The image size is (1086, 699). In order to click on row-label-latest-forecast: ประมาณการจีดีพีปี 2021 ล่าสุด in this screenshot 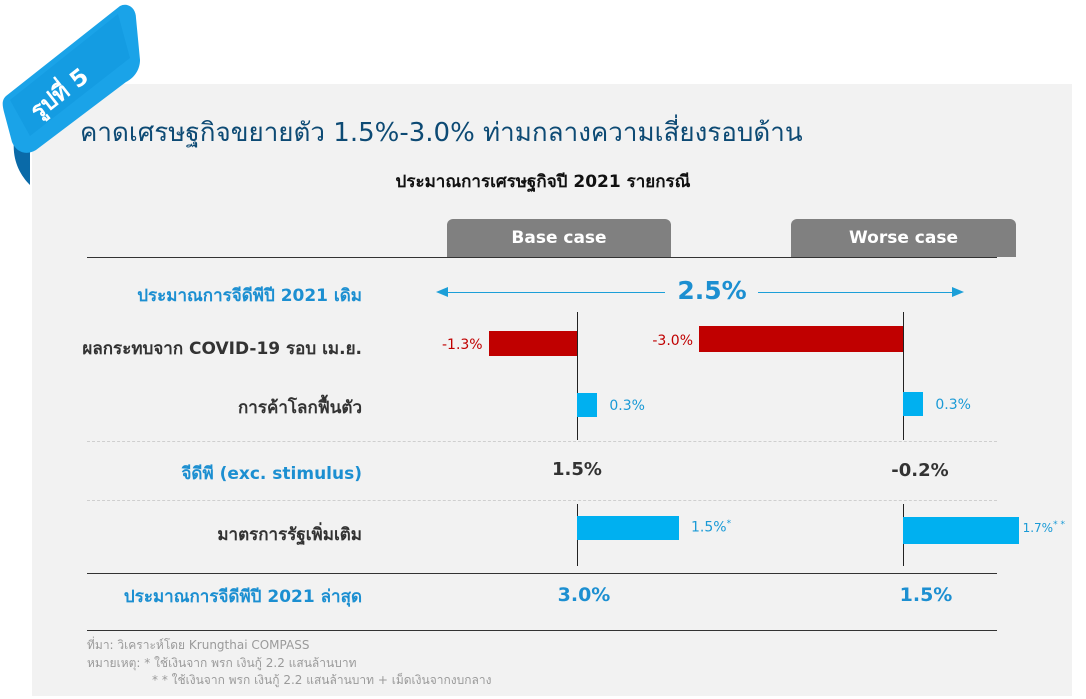, I will do `click(242, 597)`.